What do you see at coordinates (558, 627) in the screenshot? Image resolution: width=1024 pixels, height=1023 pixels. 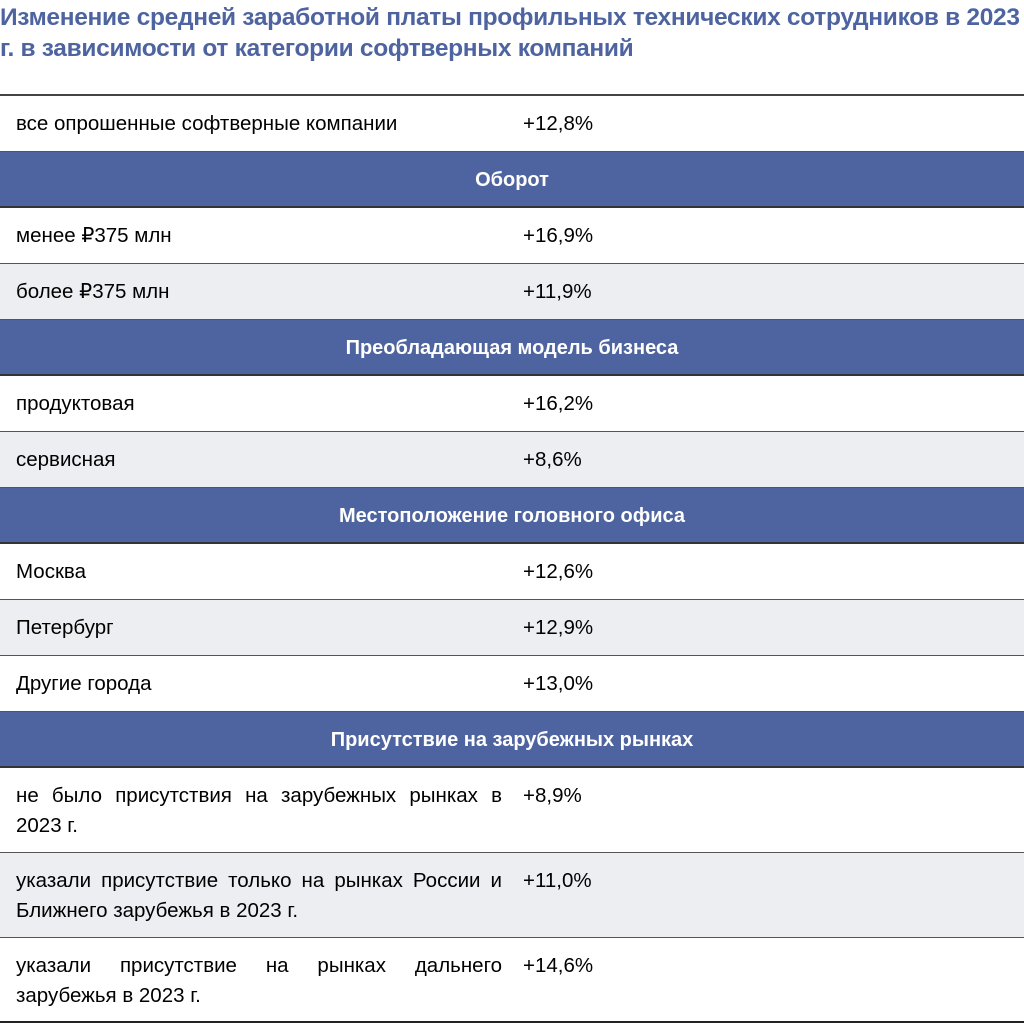 I see `row-value: +12,9%` at bounding box center [558, 627].